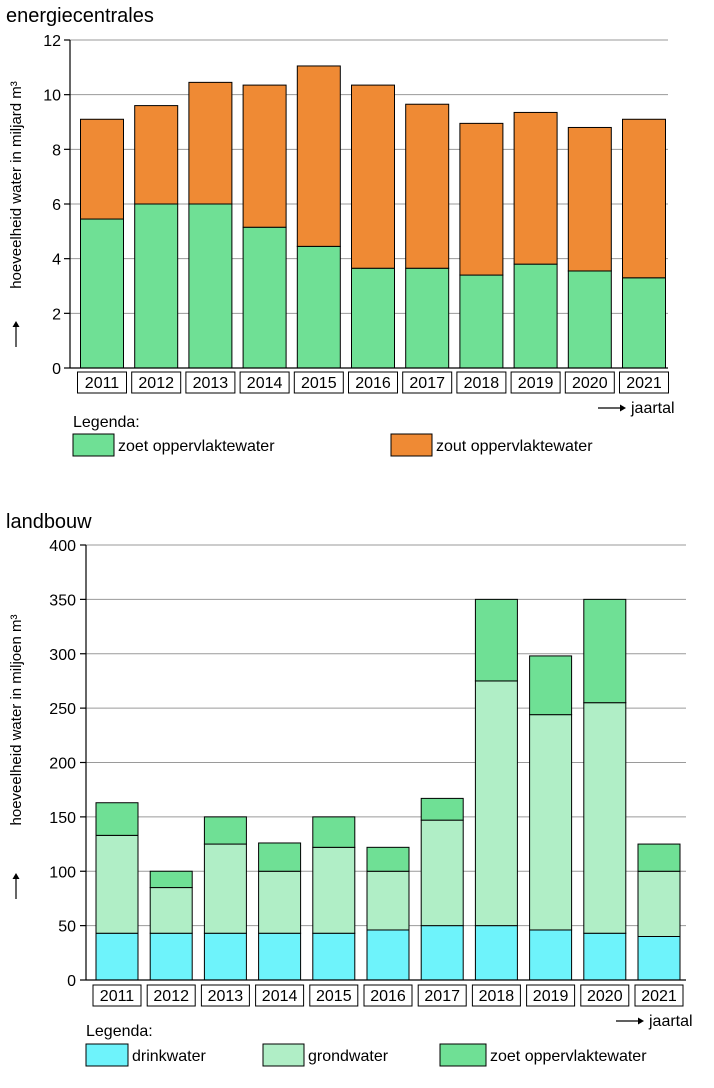 Image resolution: width=714 pixels, height=1088 pixels. Describe the element at coordinates (169, 1056) in the screenshot. I see `land-legend-label-0: drinkwater` at that location.